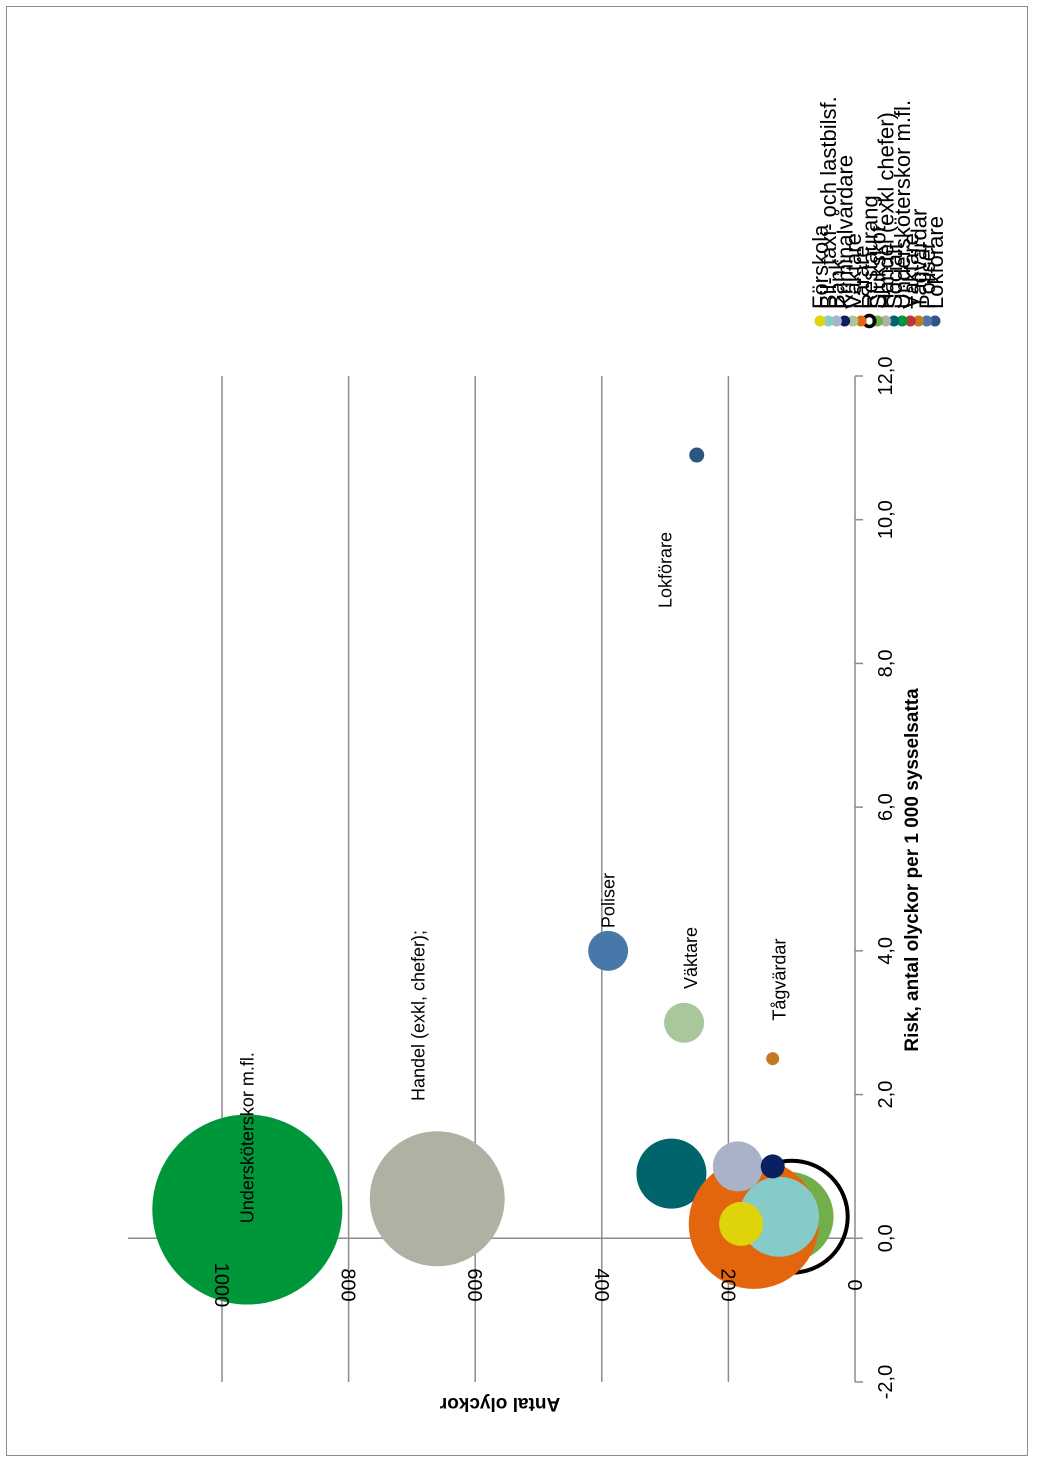  What do you see at coordinates (474, 1284) in the screenshot?
I see `y-tick-label: 600` at bounding box center [474, 1284].